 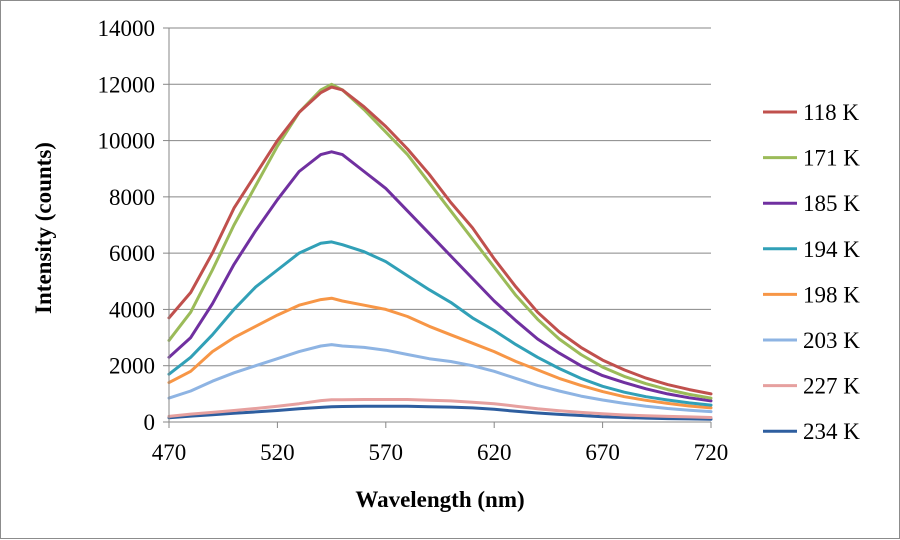 What do you see at coordinates (132, 366) in the screenshot?
I see `y-tick-label: 2000` at bounding box center [132, 366].